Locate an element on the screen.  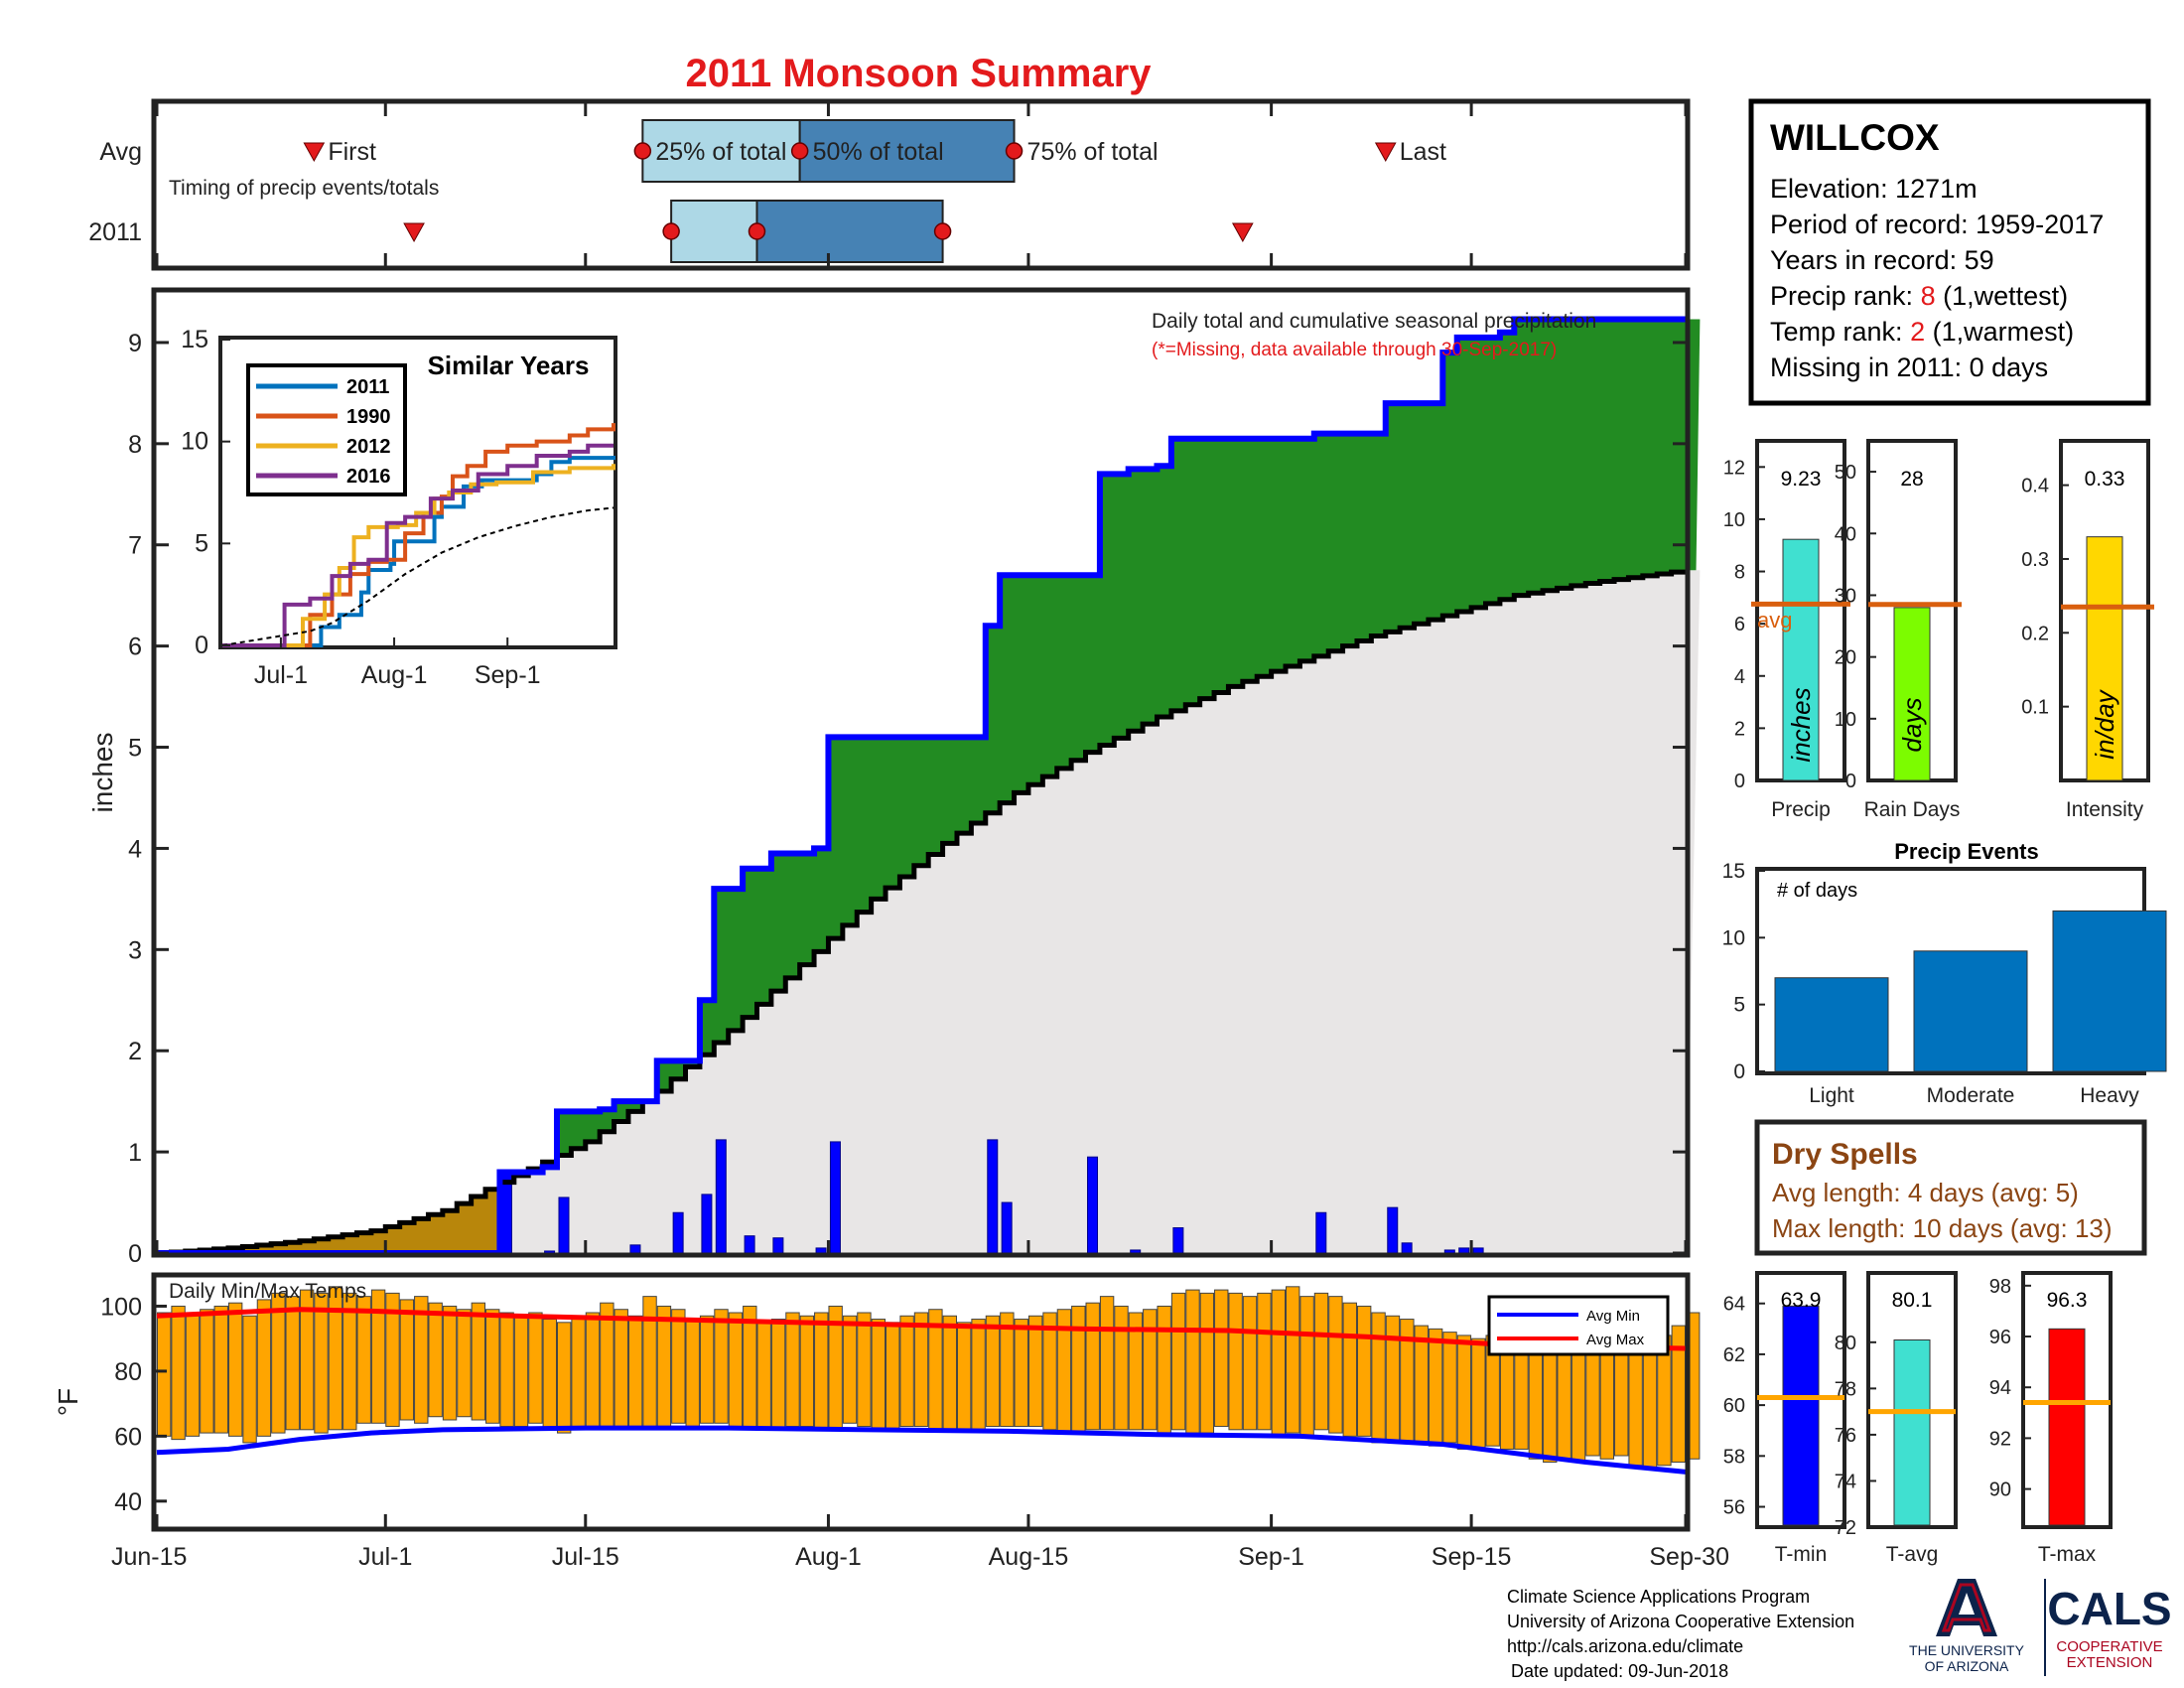
inset-title: Similar Years is located at coordinates (509, 365).